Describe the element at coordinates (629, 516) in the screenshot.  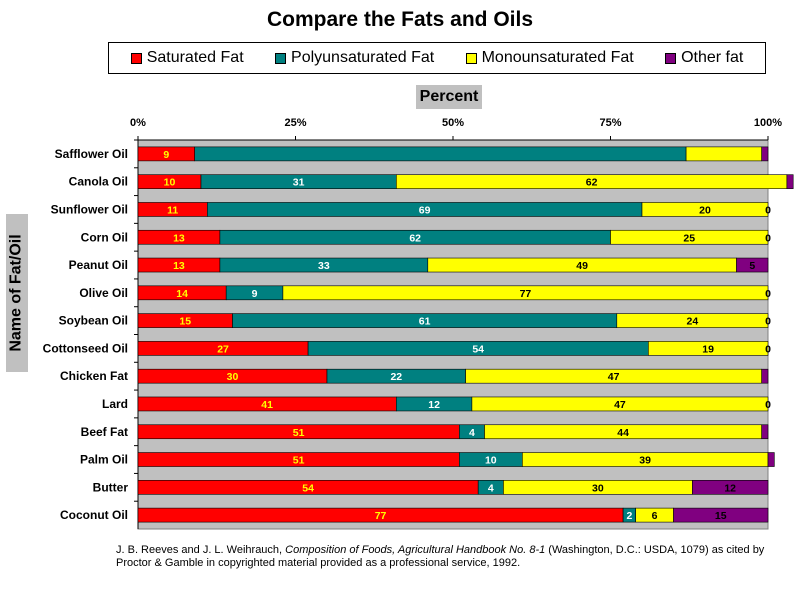
I see `value-label: 2` at that location.